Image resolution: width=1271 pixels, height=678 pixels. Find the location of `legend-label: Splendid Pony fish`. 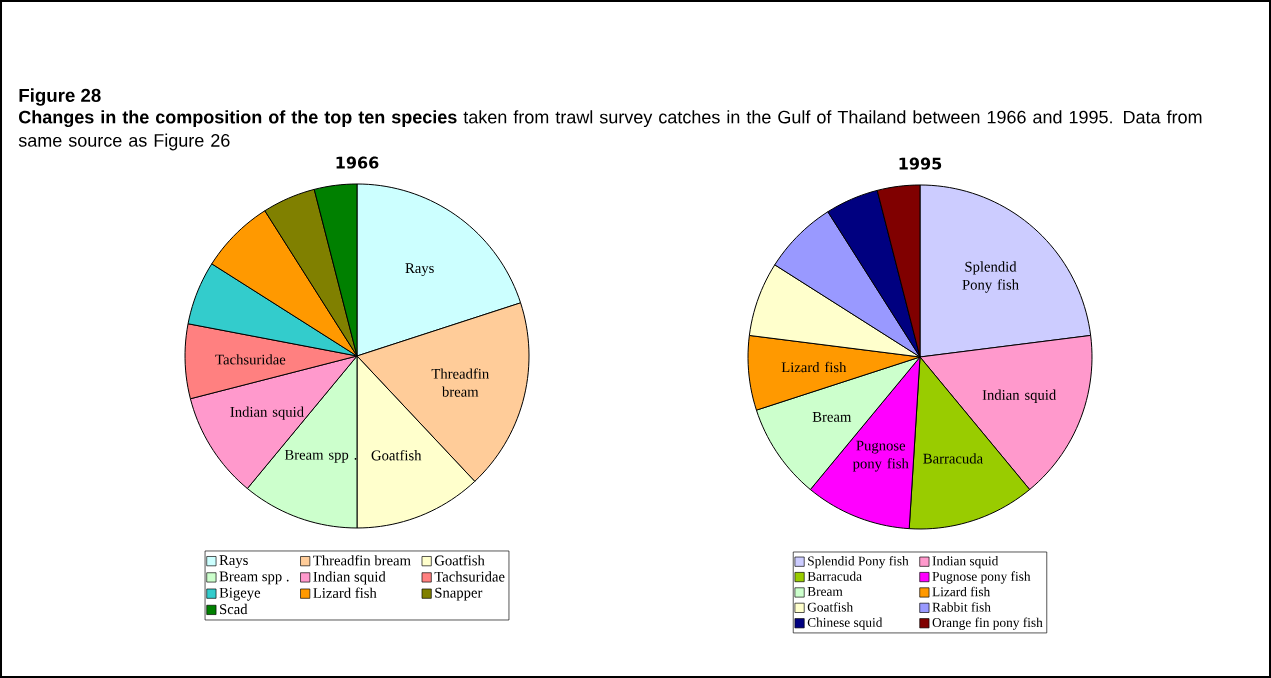

legend-label: Splendid Pony fish is located at coordinates (858, 562).